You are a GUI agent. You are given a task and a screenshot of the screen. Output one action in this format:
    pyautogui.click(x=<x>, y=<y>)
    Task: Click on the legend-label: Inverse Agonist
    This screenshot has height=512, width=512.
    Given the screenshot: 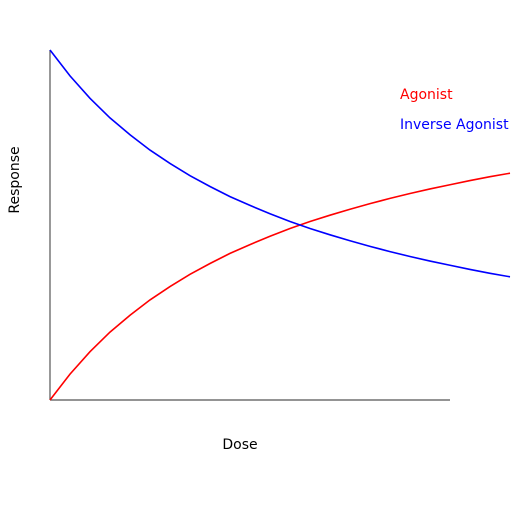 What is the action you would take?
    pyautogui.click(x=454, y=125)
    